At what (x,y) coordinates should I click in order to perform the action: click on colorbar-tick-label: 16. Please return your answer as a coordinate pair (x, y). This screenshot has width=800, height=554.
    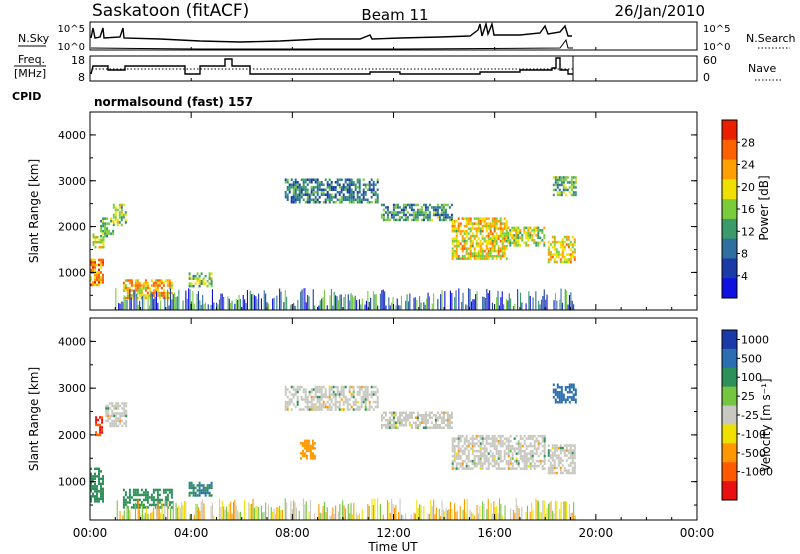
    Looking at the image, I should click on (748, 209).